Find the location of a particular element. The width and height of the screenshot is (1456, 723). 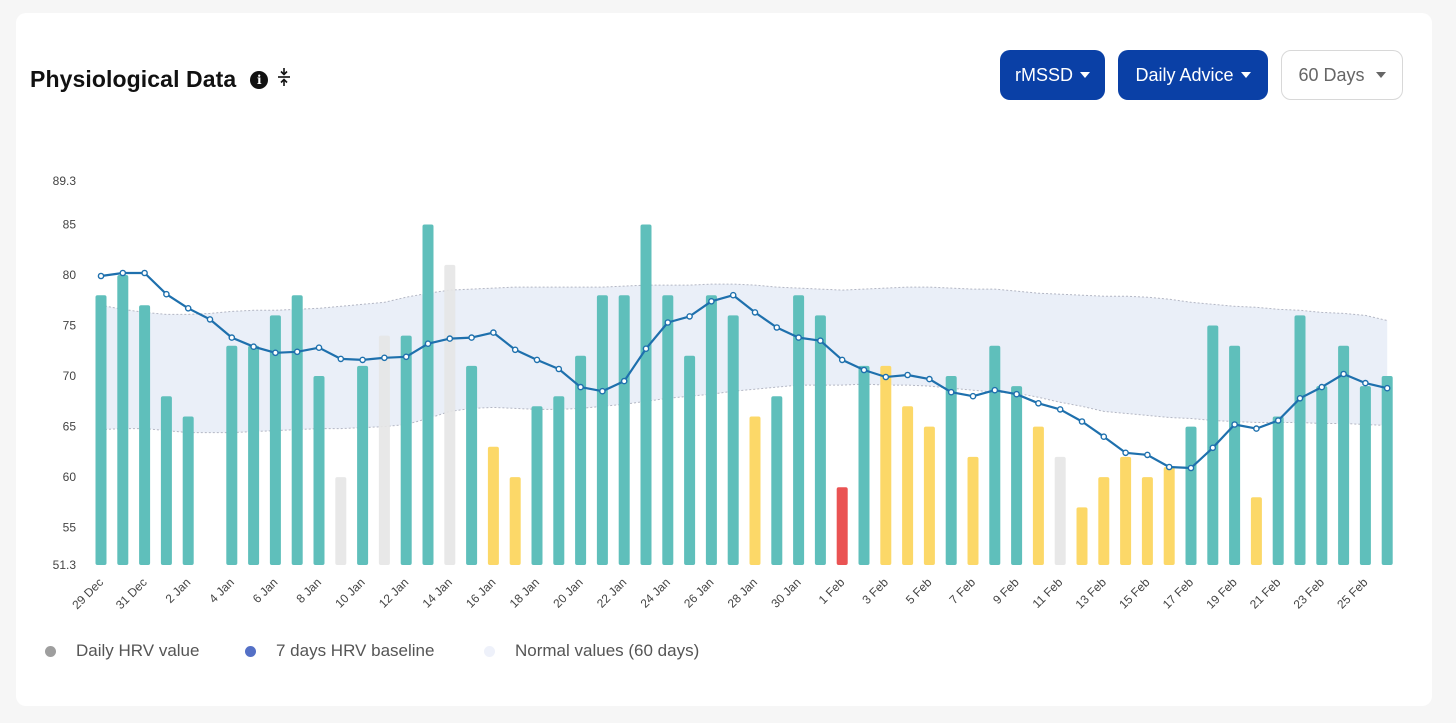

advice-dropdown: Daily Advice is located at coordinates (1193, 75).